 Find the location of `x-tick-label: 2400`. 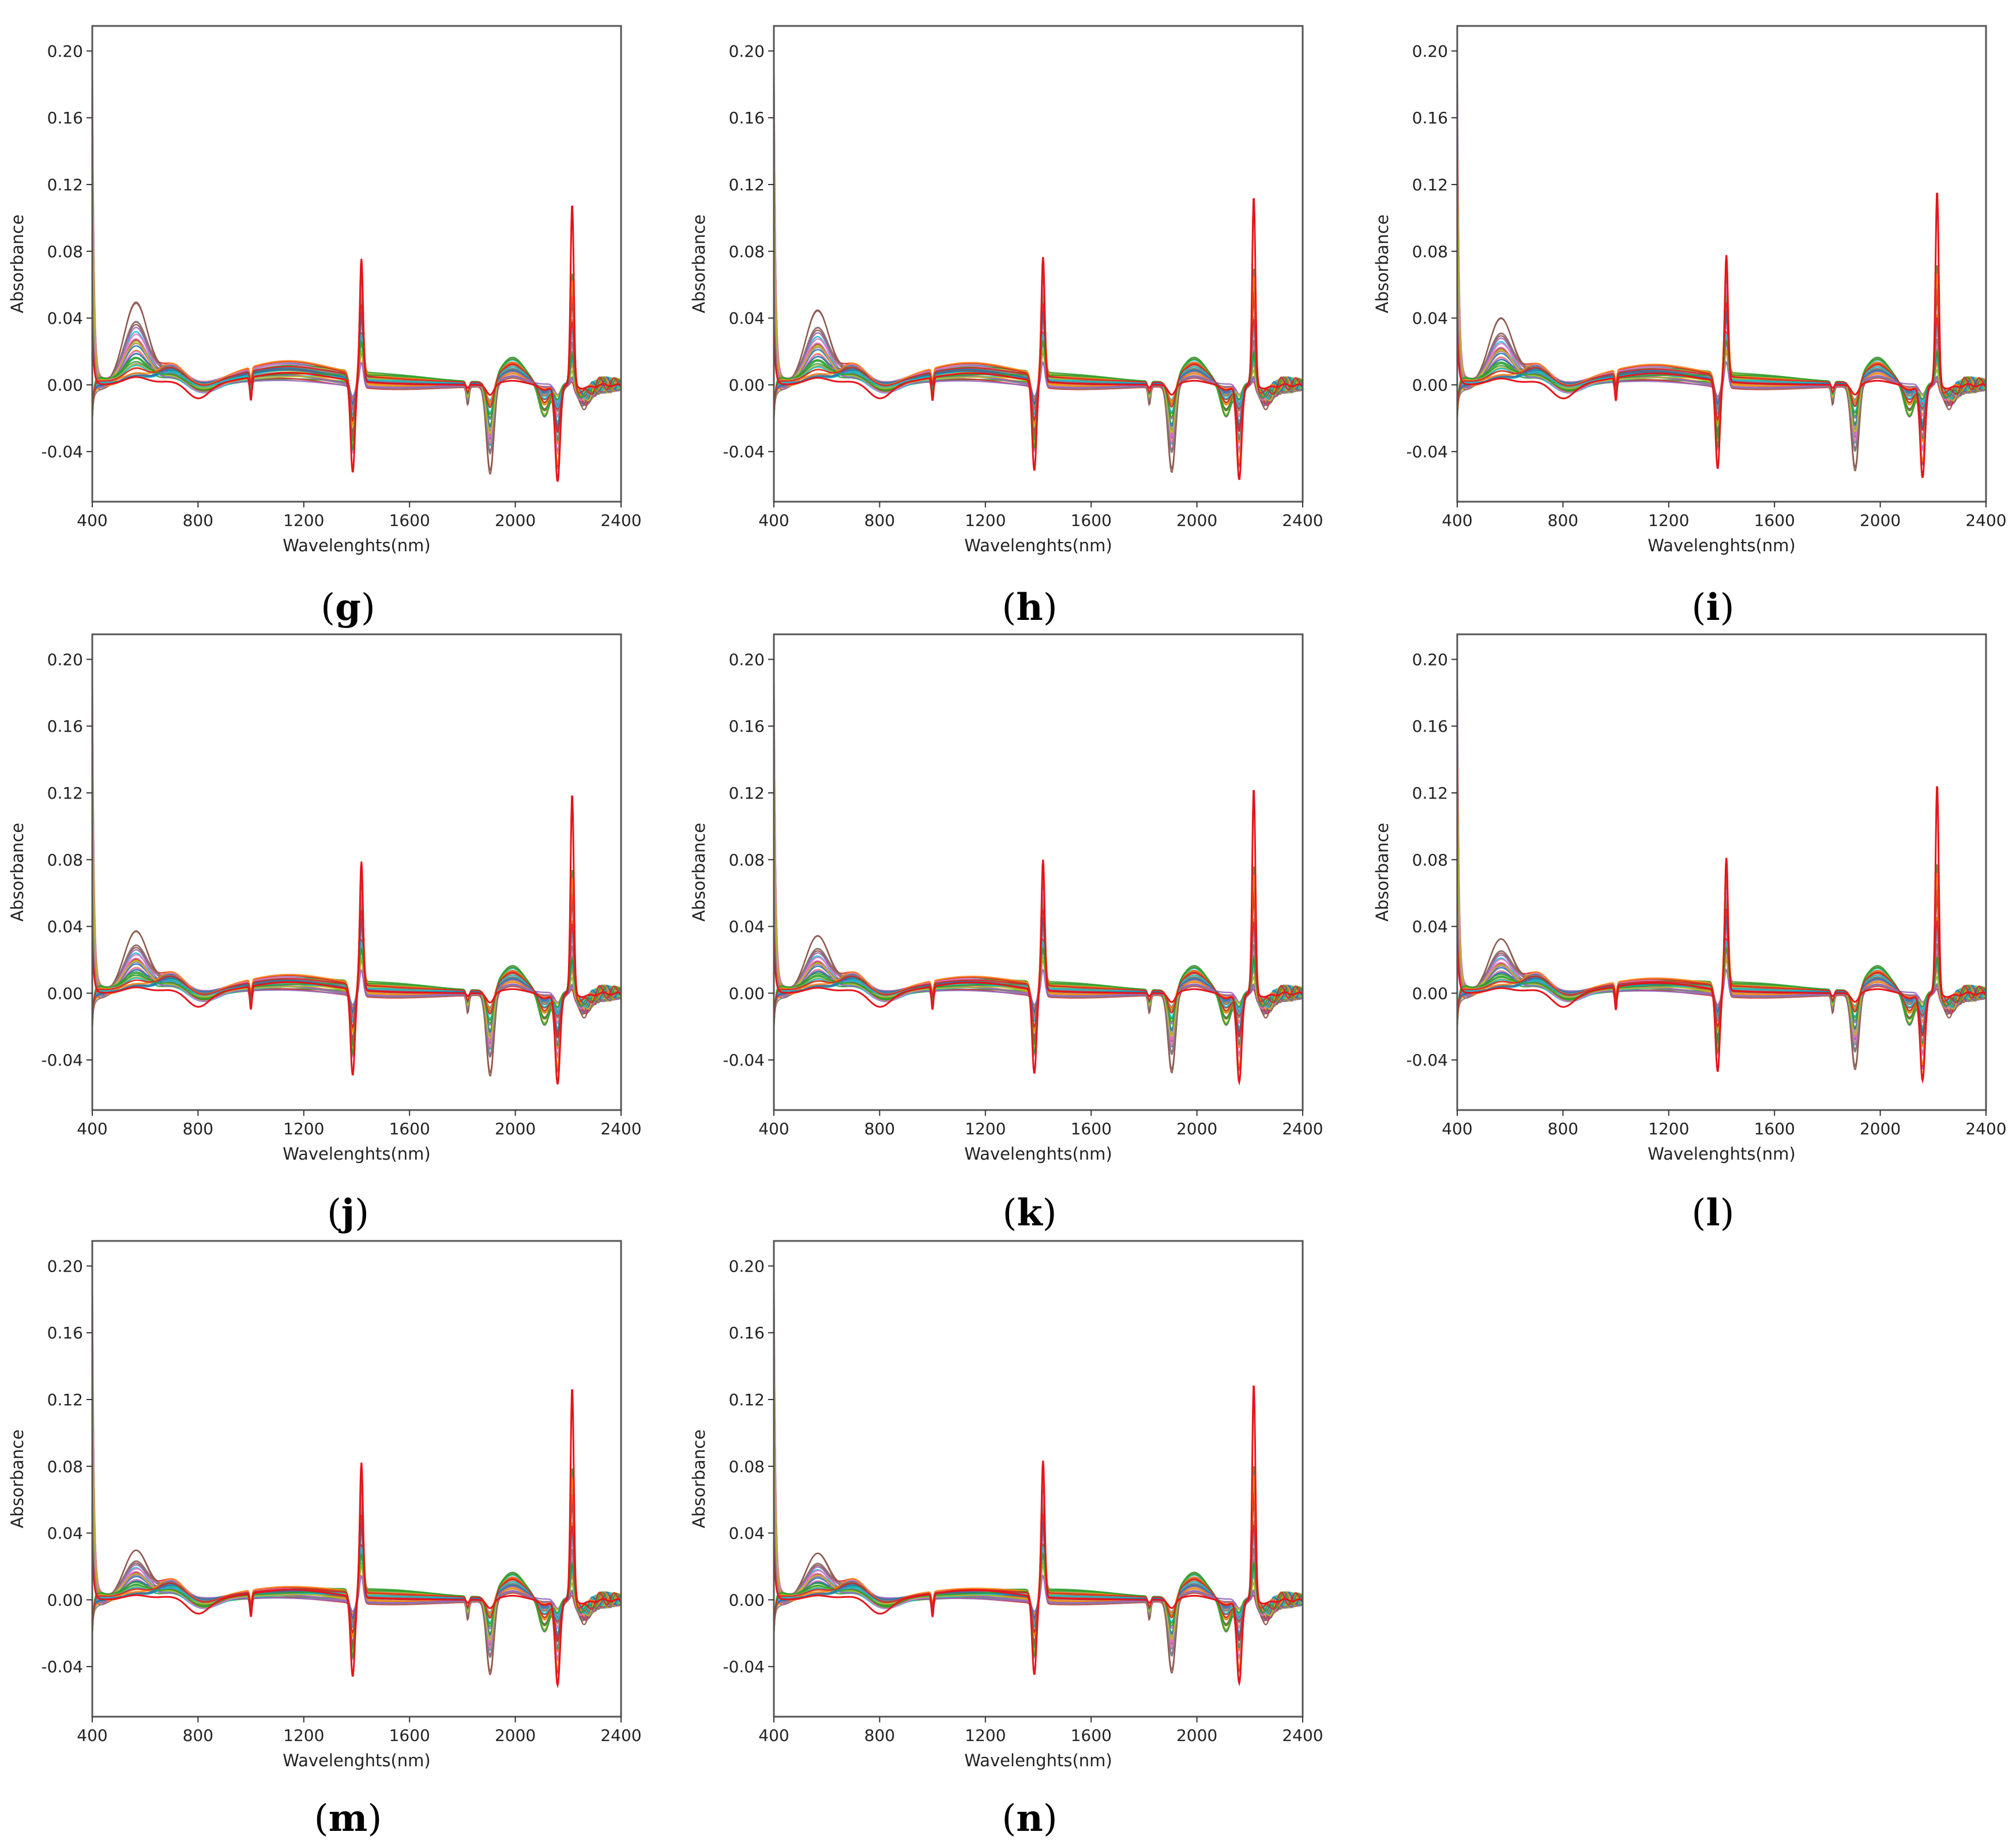

x-tick-label: 2400 is located at coordinates (1303, 1129).